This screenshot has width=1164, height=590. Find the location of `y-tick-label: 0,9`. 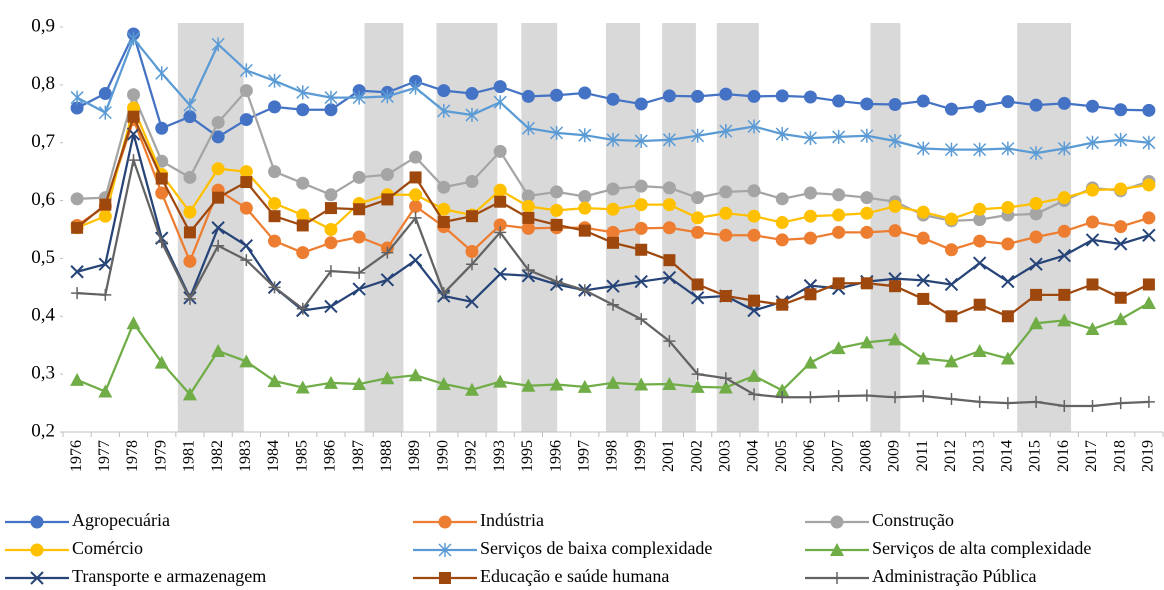

y-tick-label: 0,9 is located at coordinates (43, 25).